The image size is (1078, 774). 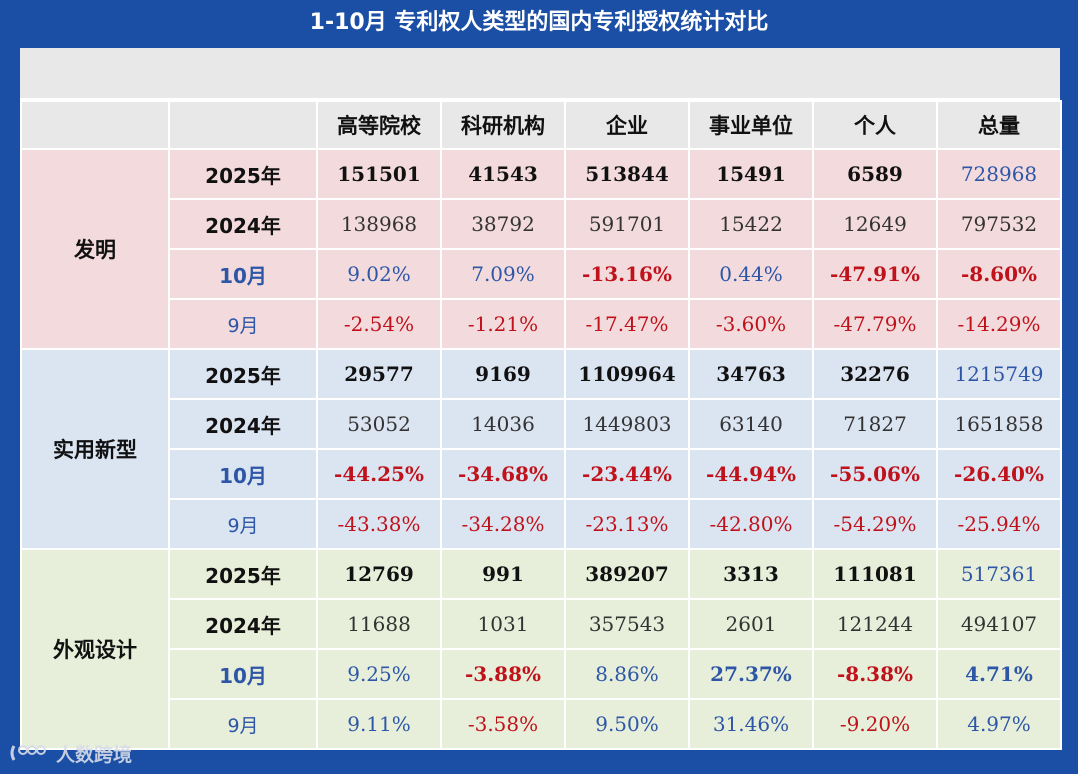 I want to click on table-cell: -34.28%, so click(x=503, y=524).